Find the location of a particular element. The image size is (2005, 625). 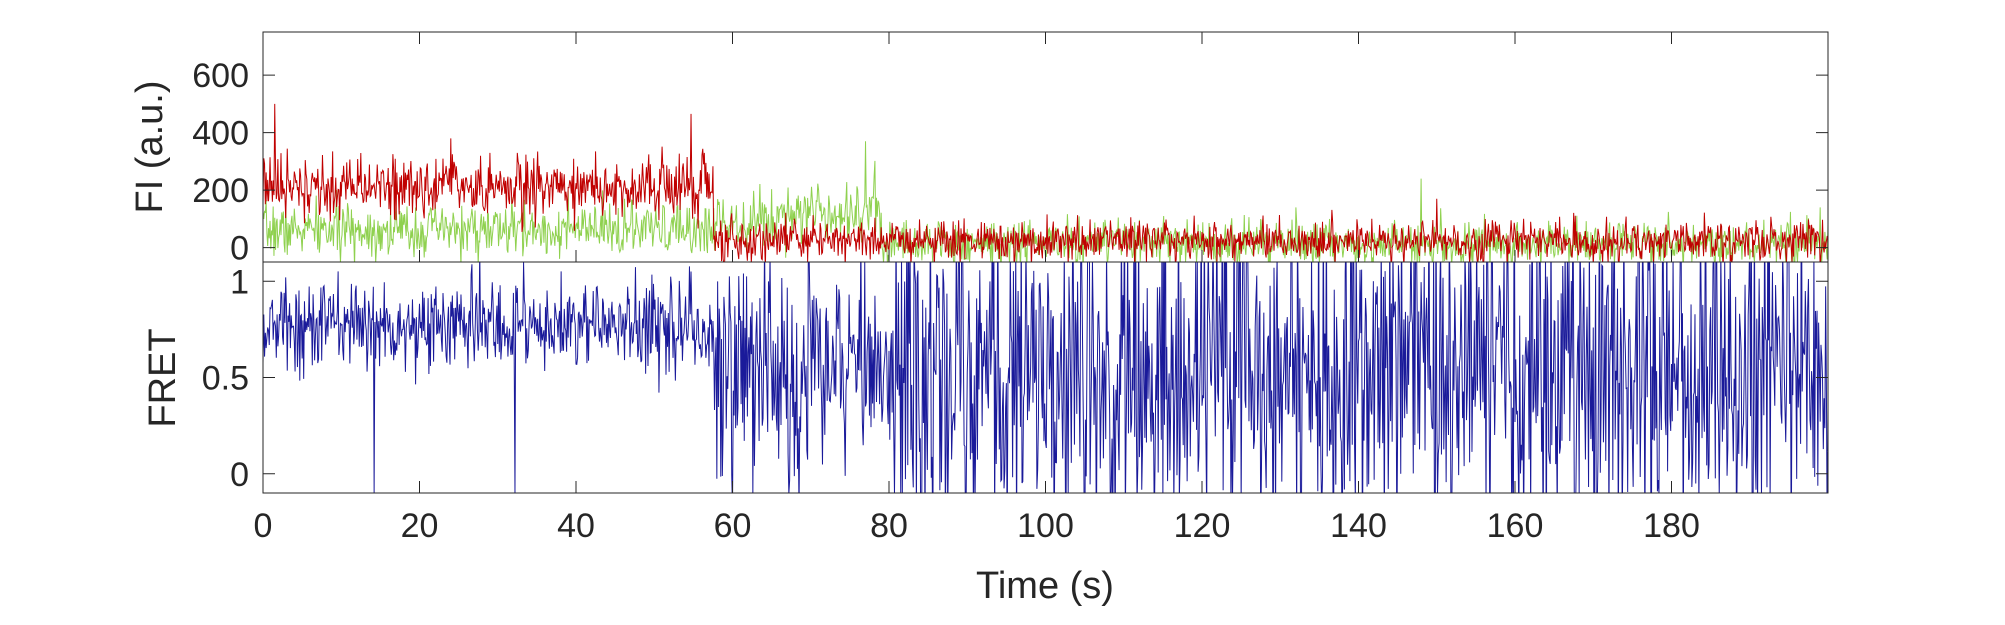

time-x-axis-label: Time (s) is located at coordinates (1045, 586).